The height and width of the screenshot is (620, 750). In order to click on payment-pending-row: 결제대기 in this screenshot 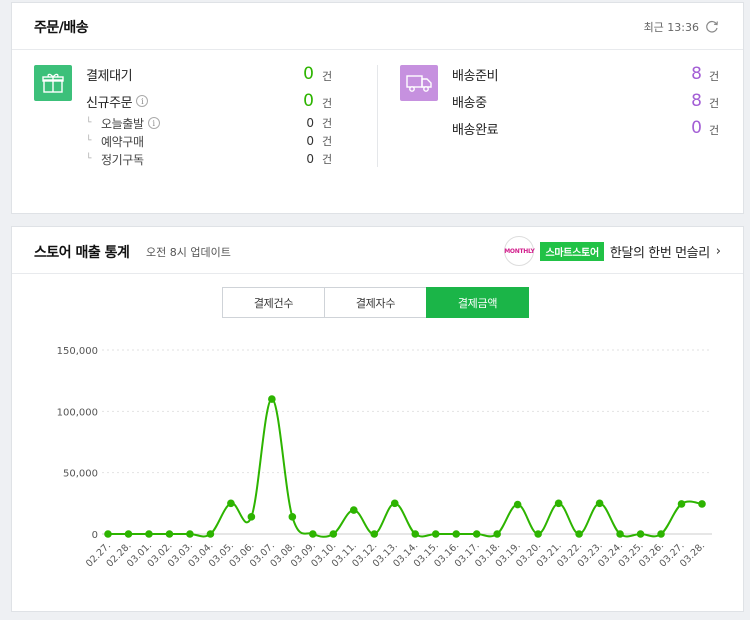, I will do `click(109, 74)`.